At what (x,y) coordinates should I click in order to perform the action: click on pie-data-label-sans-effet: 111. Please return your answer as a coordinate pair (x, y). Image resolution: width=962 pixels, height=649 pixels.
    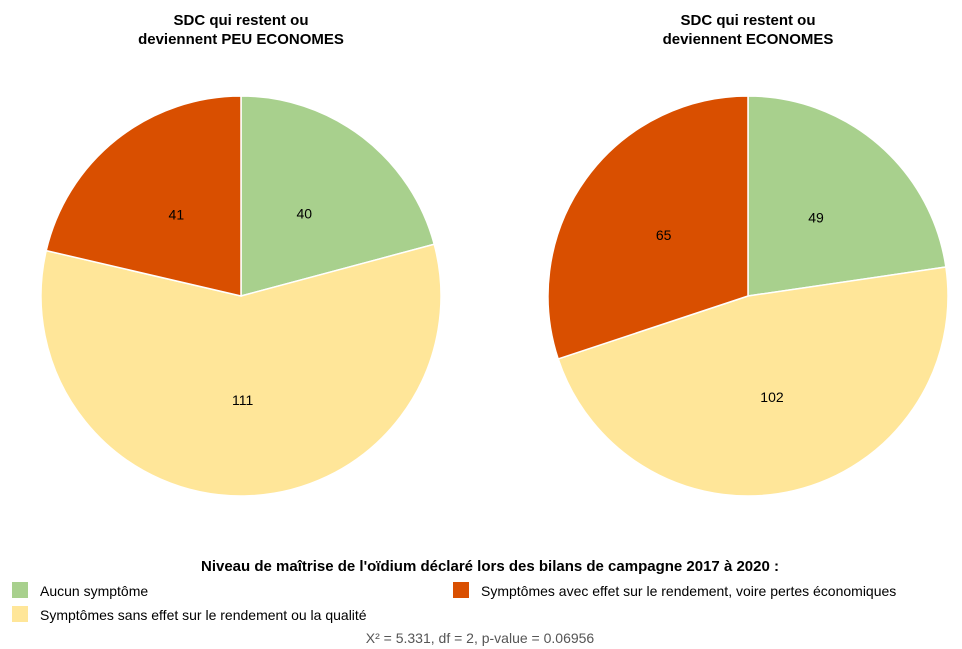
    Looking at the image, I should click on (242, 400).